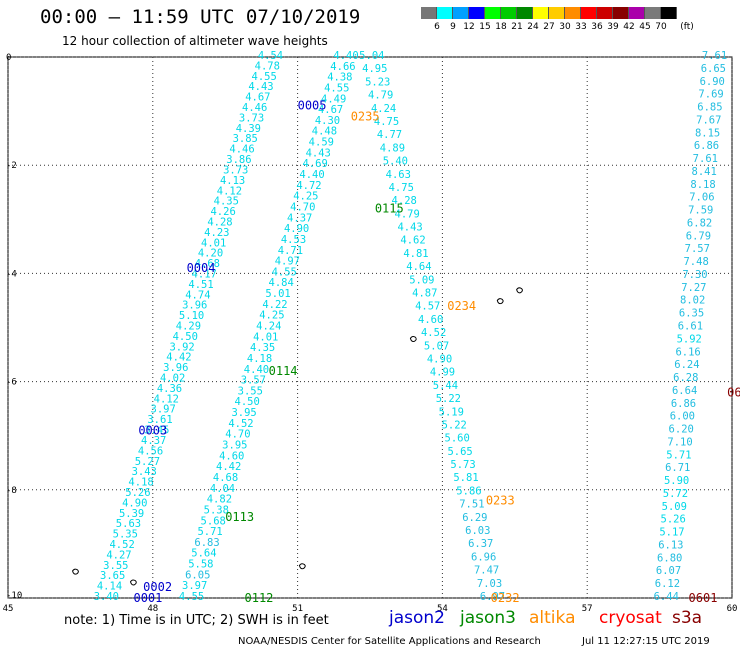  What do you see at coordinates (327, 121) in the screenshot?
I see `track-0002-value: 4.30` at bounding box center [327, 121].